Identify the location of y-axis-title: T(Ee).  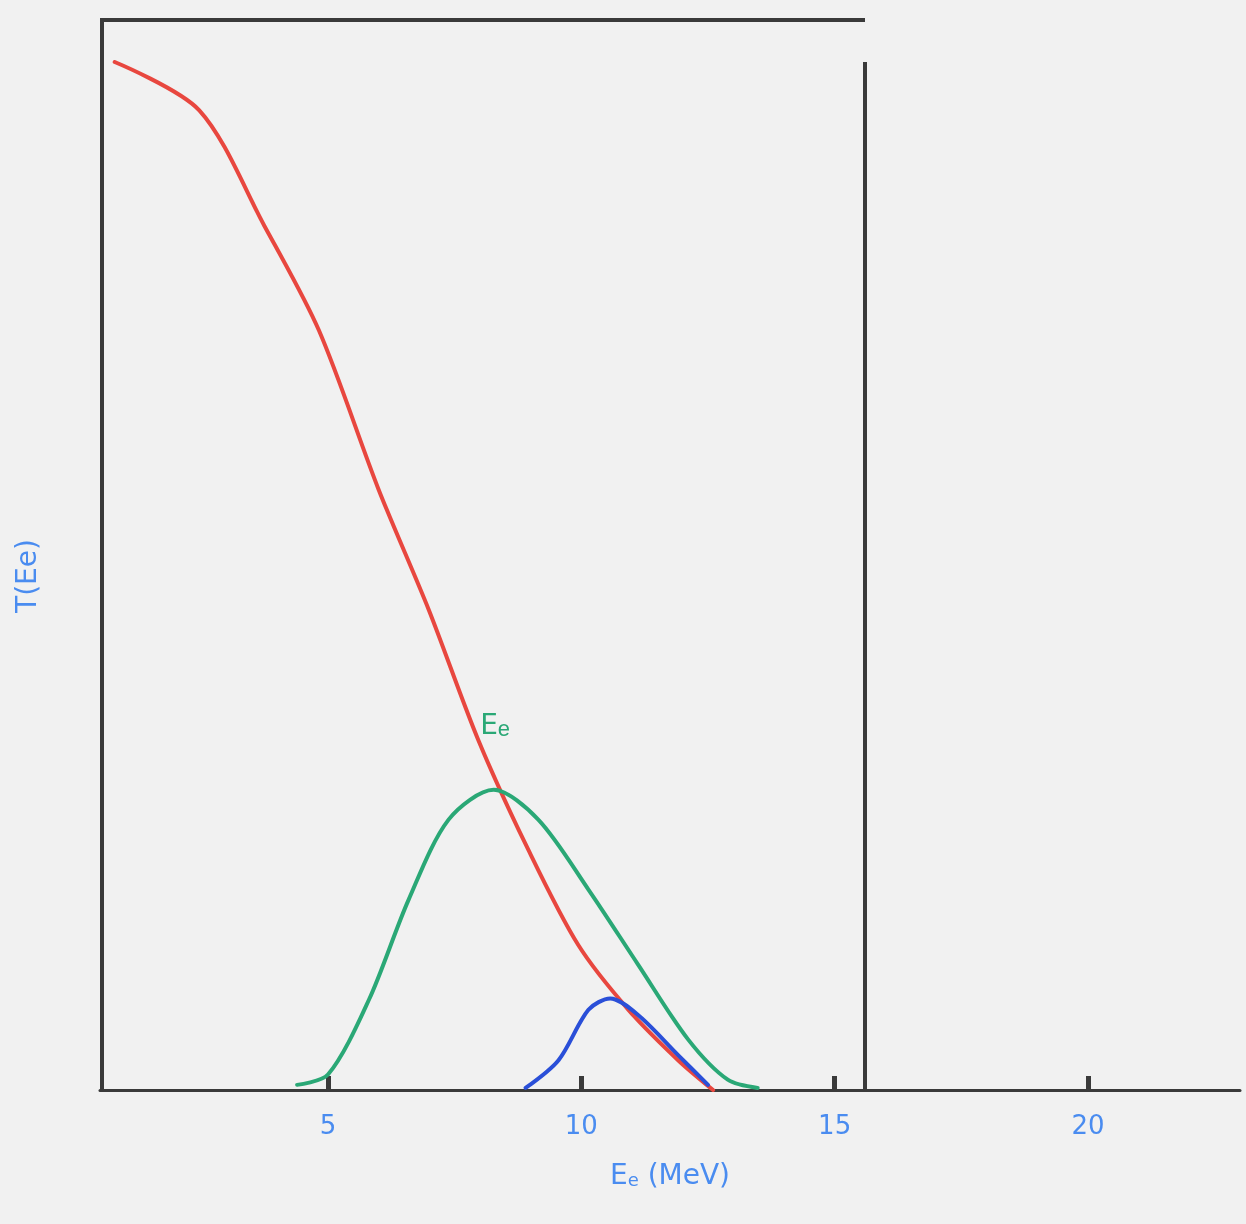
(26, 576).